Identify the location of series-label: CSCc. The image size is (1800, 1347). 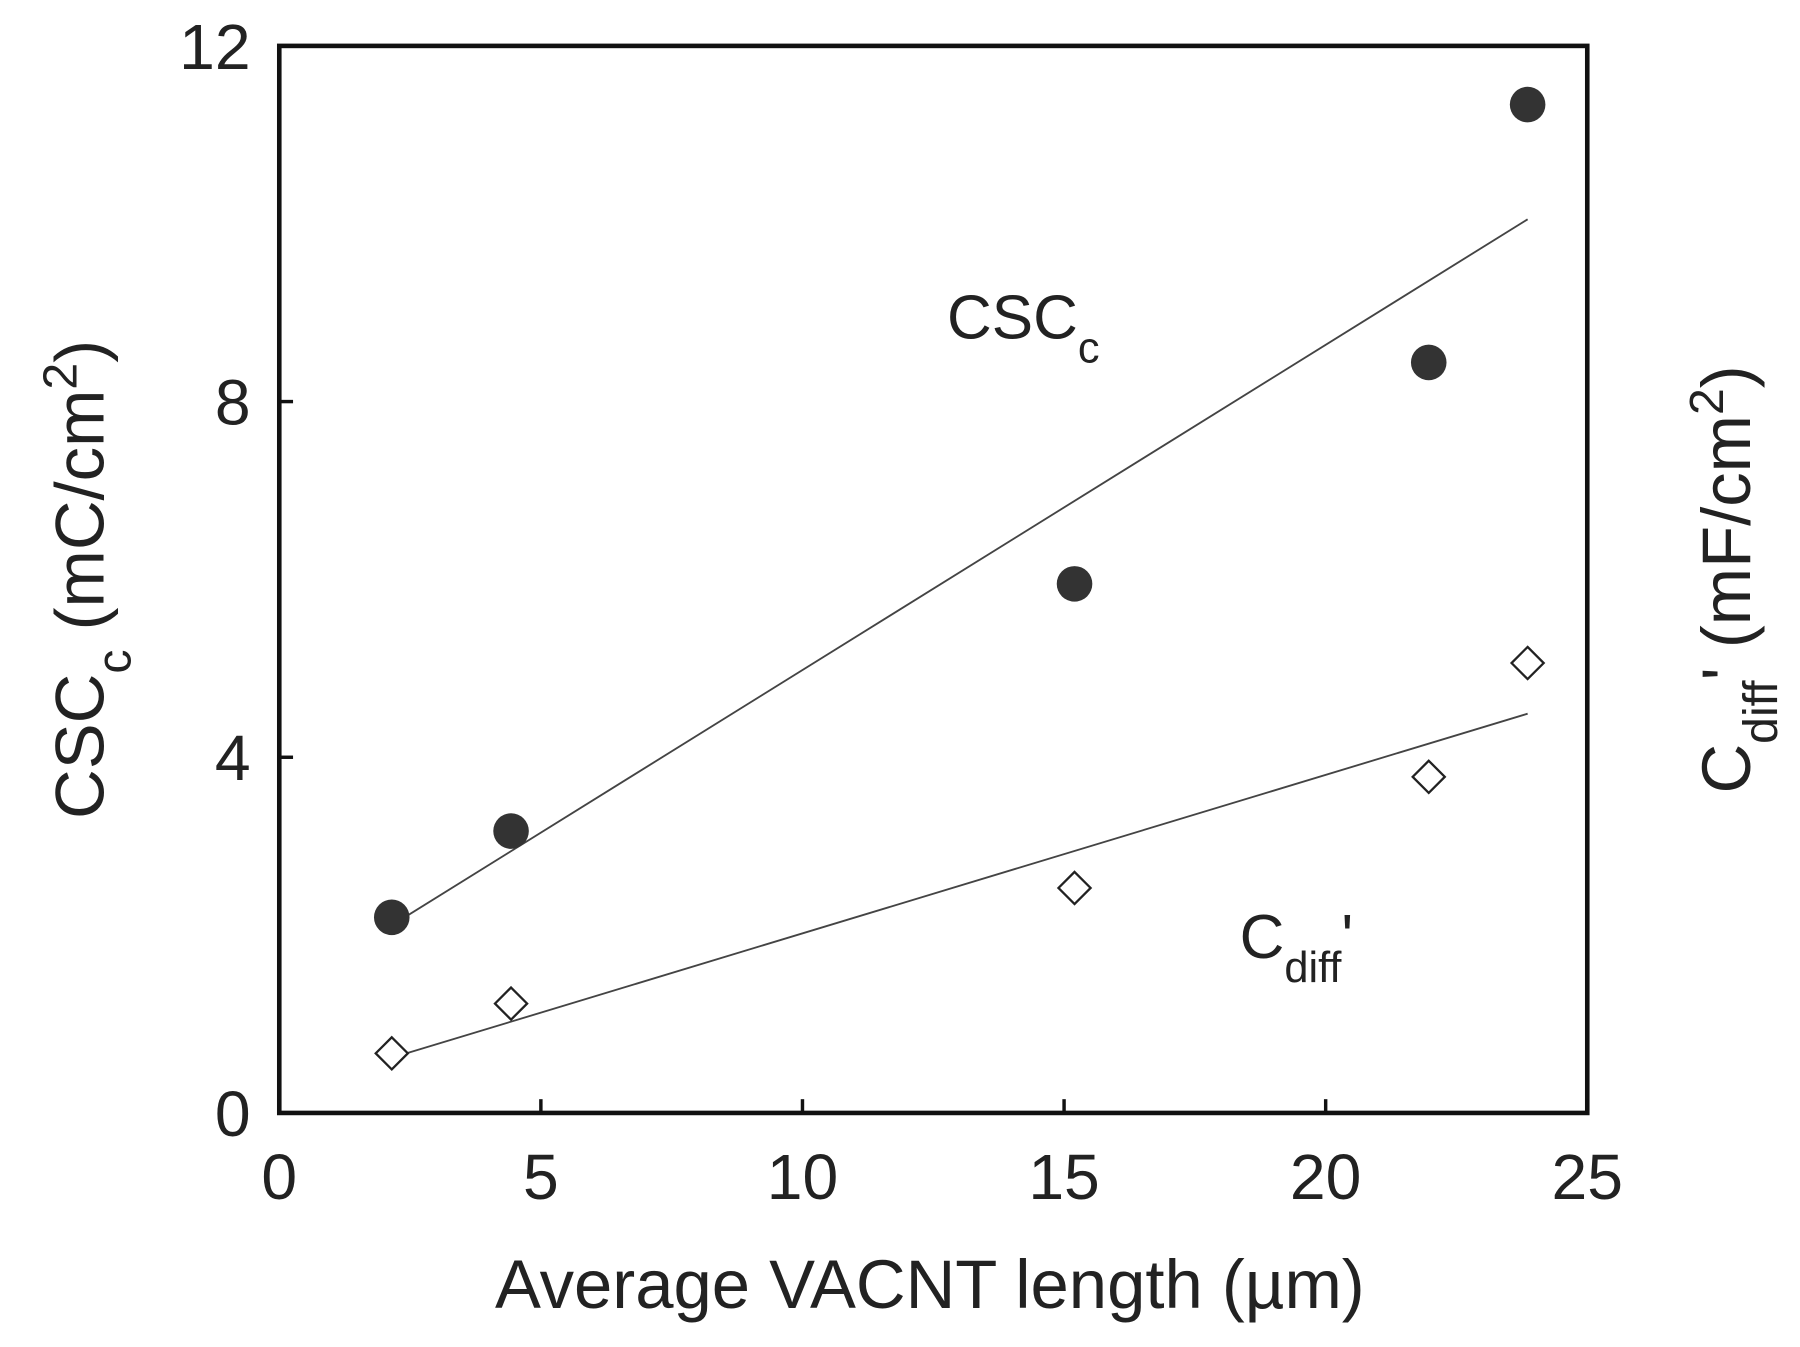
(1023, 327).